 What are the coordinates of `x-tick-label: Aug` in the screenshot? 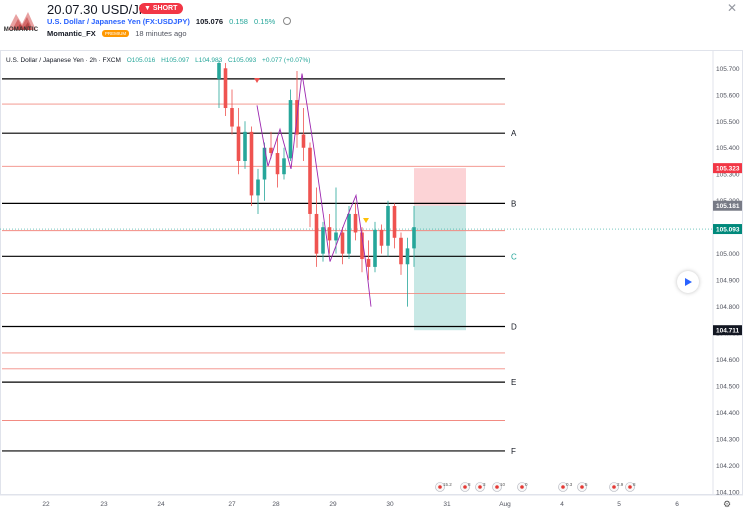 It's located at (505, 504).